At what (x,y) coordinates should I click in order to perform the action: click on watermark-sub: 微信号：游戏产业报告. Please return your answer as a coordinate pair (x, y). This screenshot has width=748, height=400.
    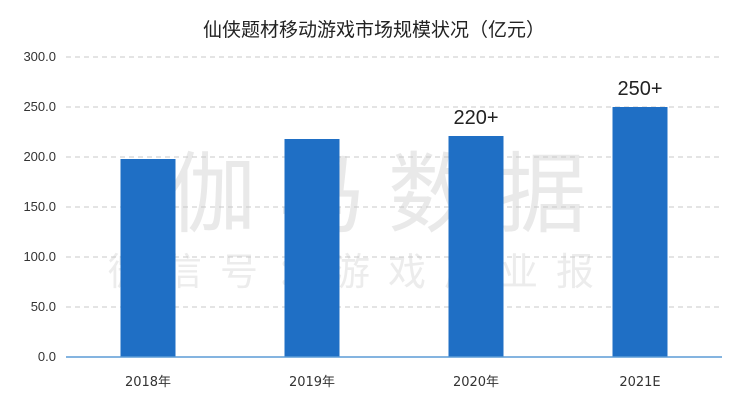
    Looking at the image, I should click on (388, 272).